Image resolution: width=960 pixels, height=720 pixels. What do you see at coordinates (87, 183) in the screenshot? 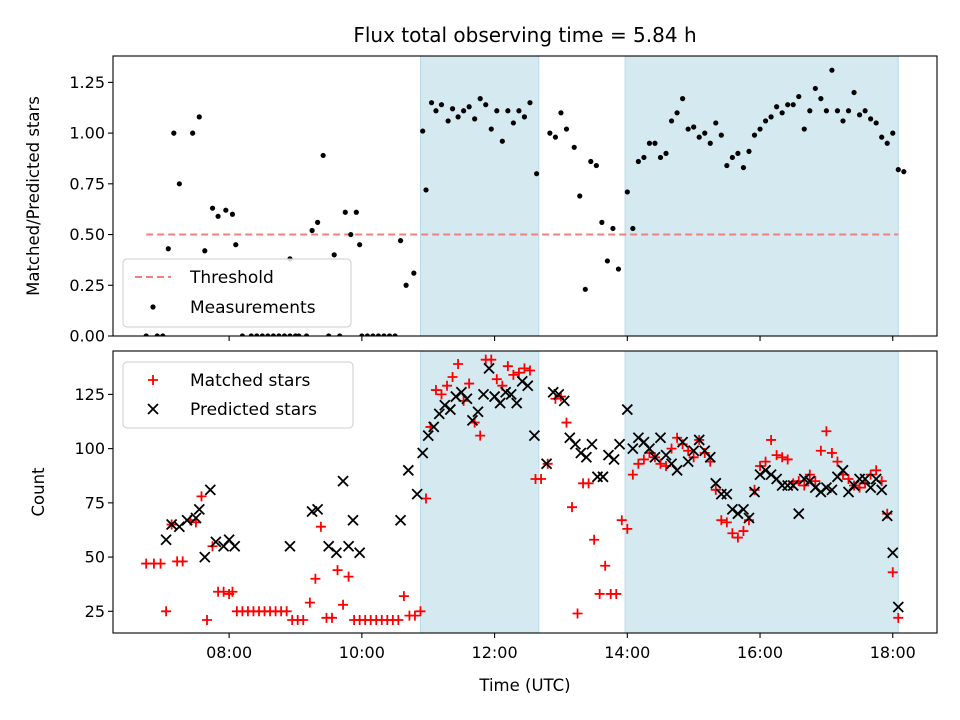
I see `y-tick-label: 0.75` at bounding box center [87, 183].